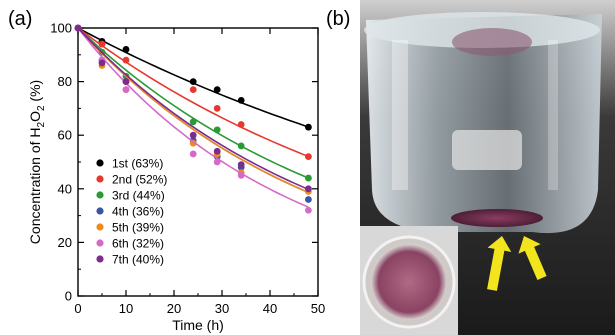  Describe the element at coordinates (400, 115) in the screenshot. I see `glass-highlight` at that location.